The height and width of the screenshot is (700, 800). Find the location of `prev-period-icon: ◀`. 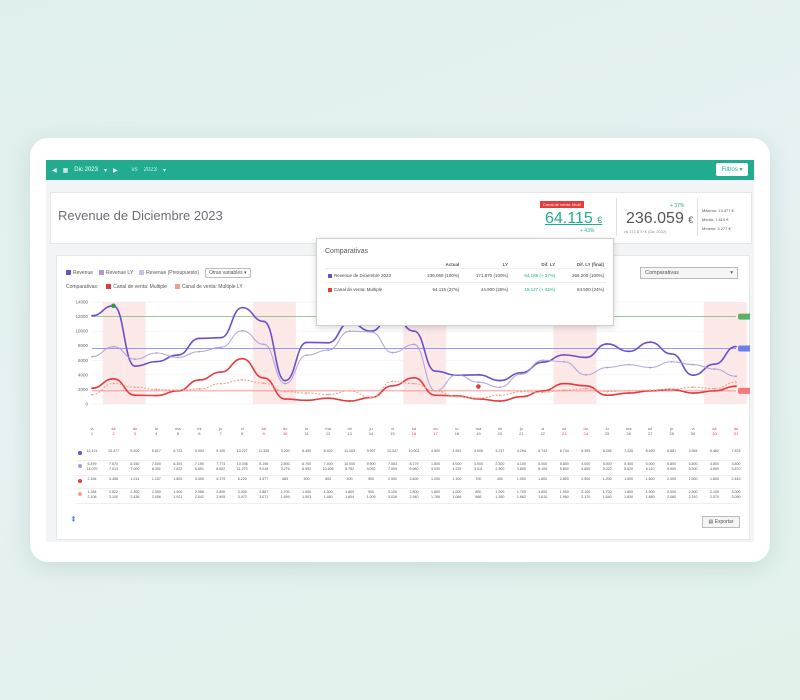

prev-period-icon: ◀ is located at coordinates (54, 170).